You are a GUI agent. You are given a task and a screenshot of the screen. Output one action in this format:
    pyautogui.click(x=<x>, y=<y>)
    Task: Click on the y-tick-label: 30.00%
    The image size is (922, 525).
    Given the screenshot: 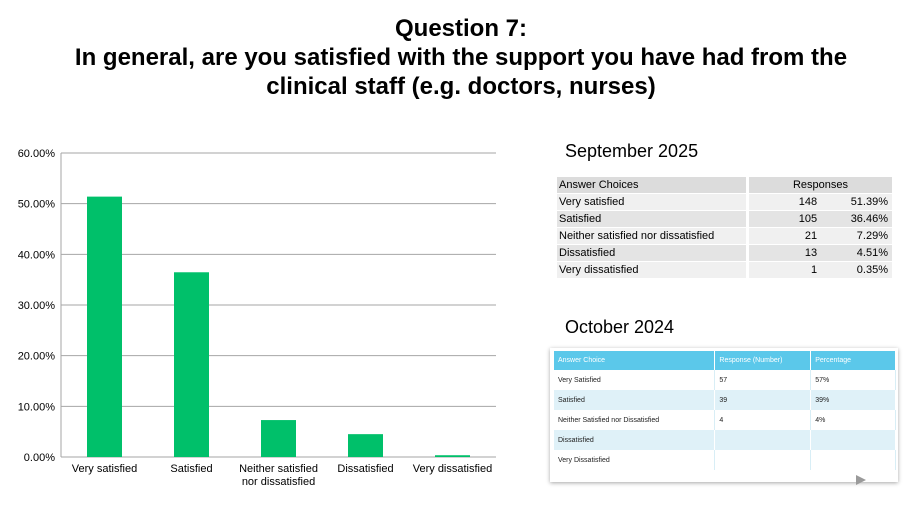 What is the action you would take?
    pyautogui.click(x=37, y=306)
    